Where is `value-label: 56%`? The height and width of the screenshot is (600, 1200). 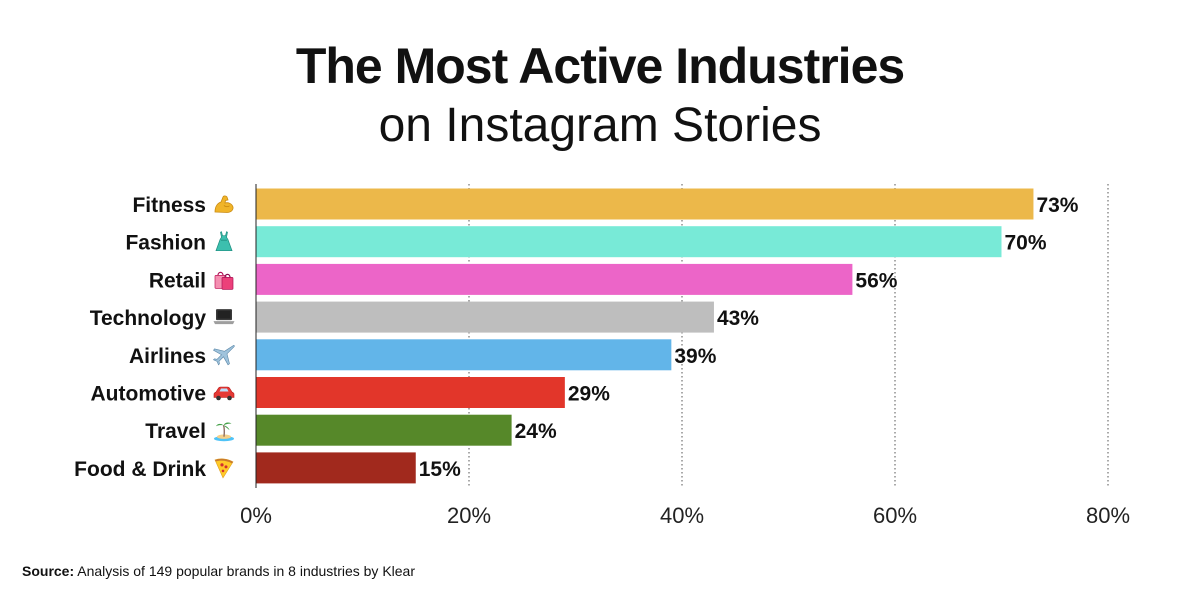
value-label: 56% is located at coordinates (876, 280).